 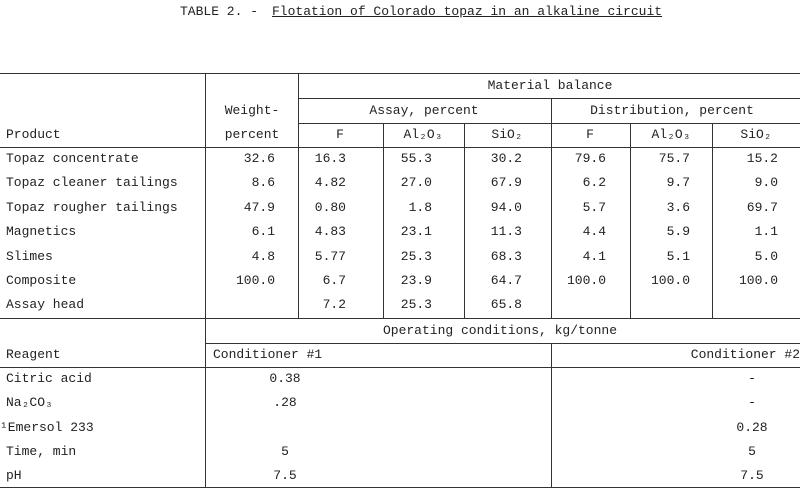 What do you see at coordinates (41, 280) in the screenshot?
I see `row-label: Composite` at bounding box center [41, 280].